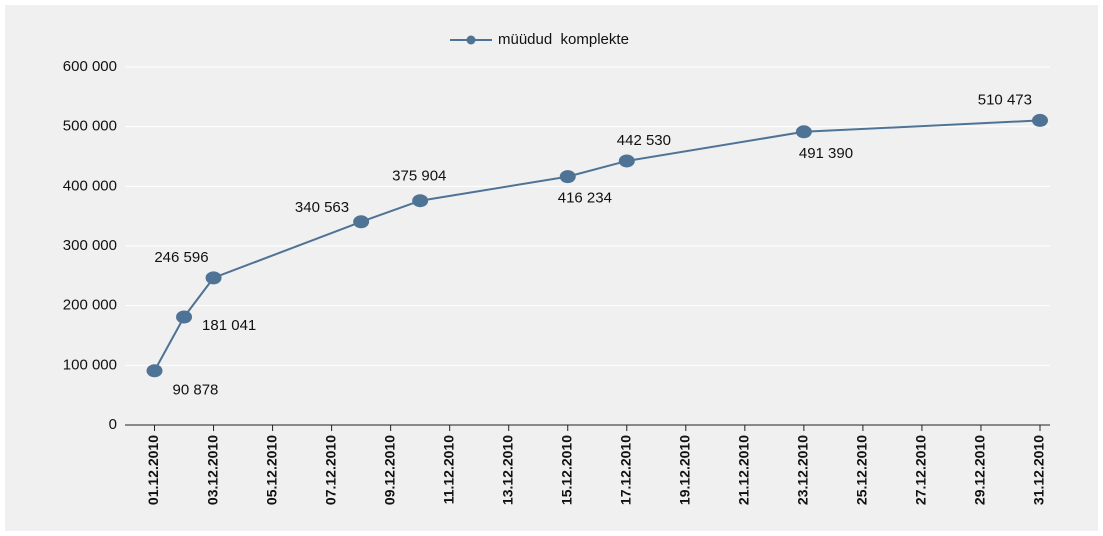 Image resolution: width=1103 pixels, height=536 pixels. What do you see at coordinates (471, 40) in the screenshot?
I see `legend-marker` at bounding box center [471, 40].